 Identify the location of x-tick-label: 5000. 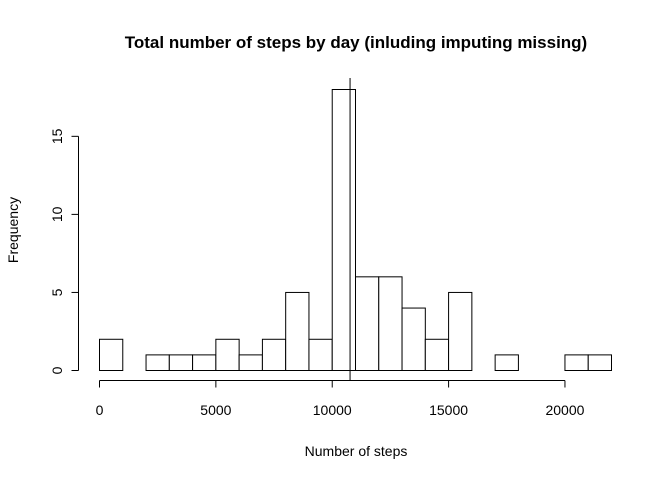
(215, 410).